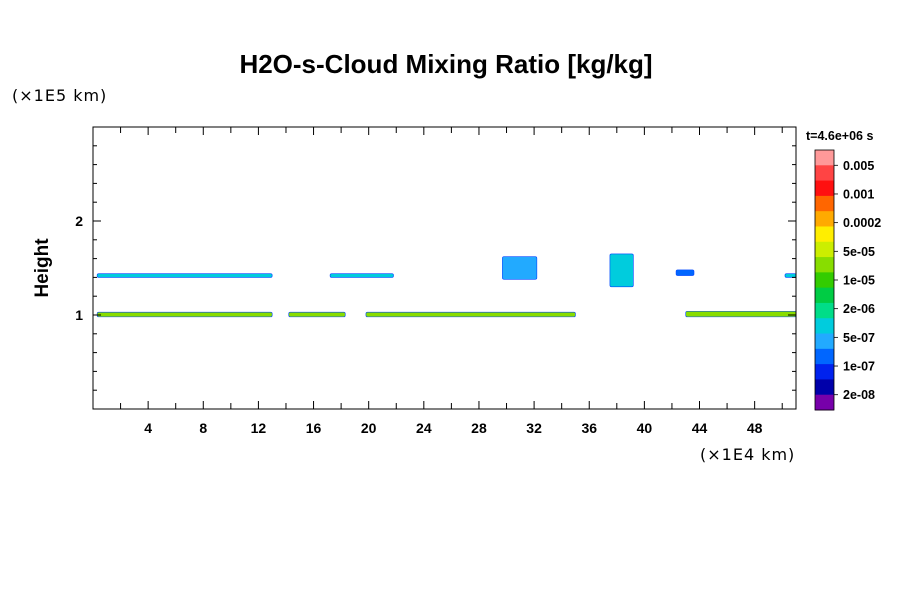 The width and height of the screenshot is (900, 600). Describe the element at coordinates (148, 428) in the screenshot. I see `x-tick-label: 4` at that location.